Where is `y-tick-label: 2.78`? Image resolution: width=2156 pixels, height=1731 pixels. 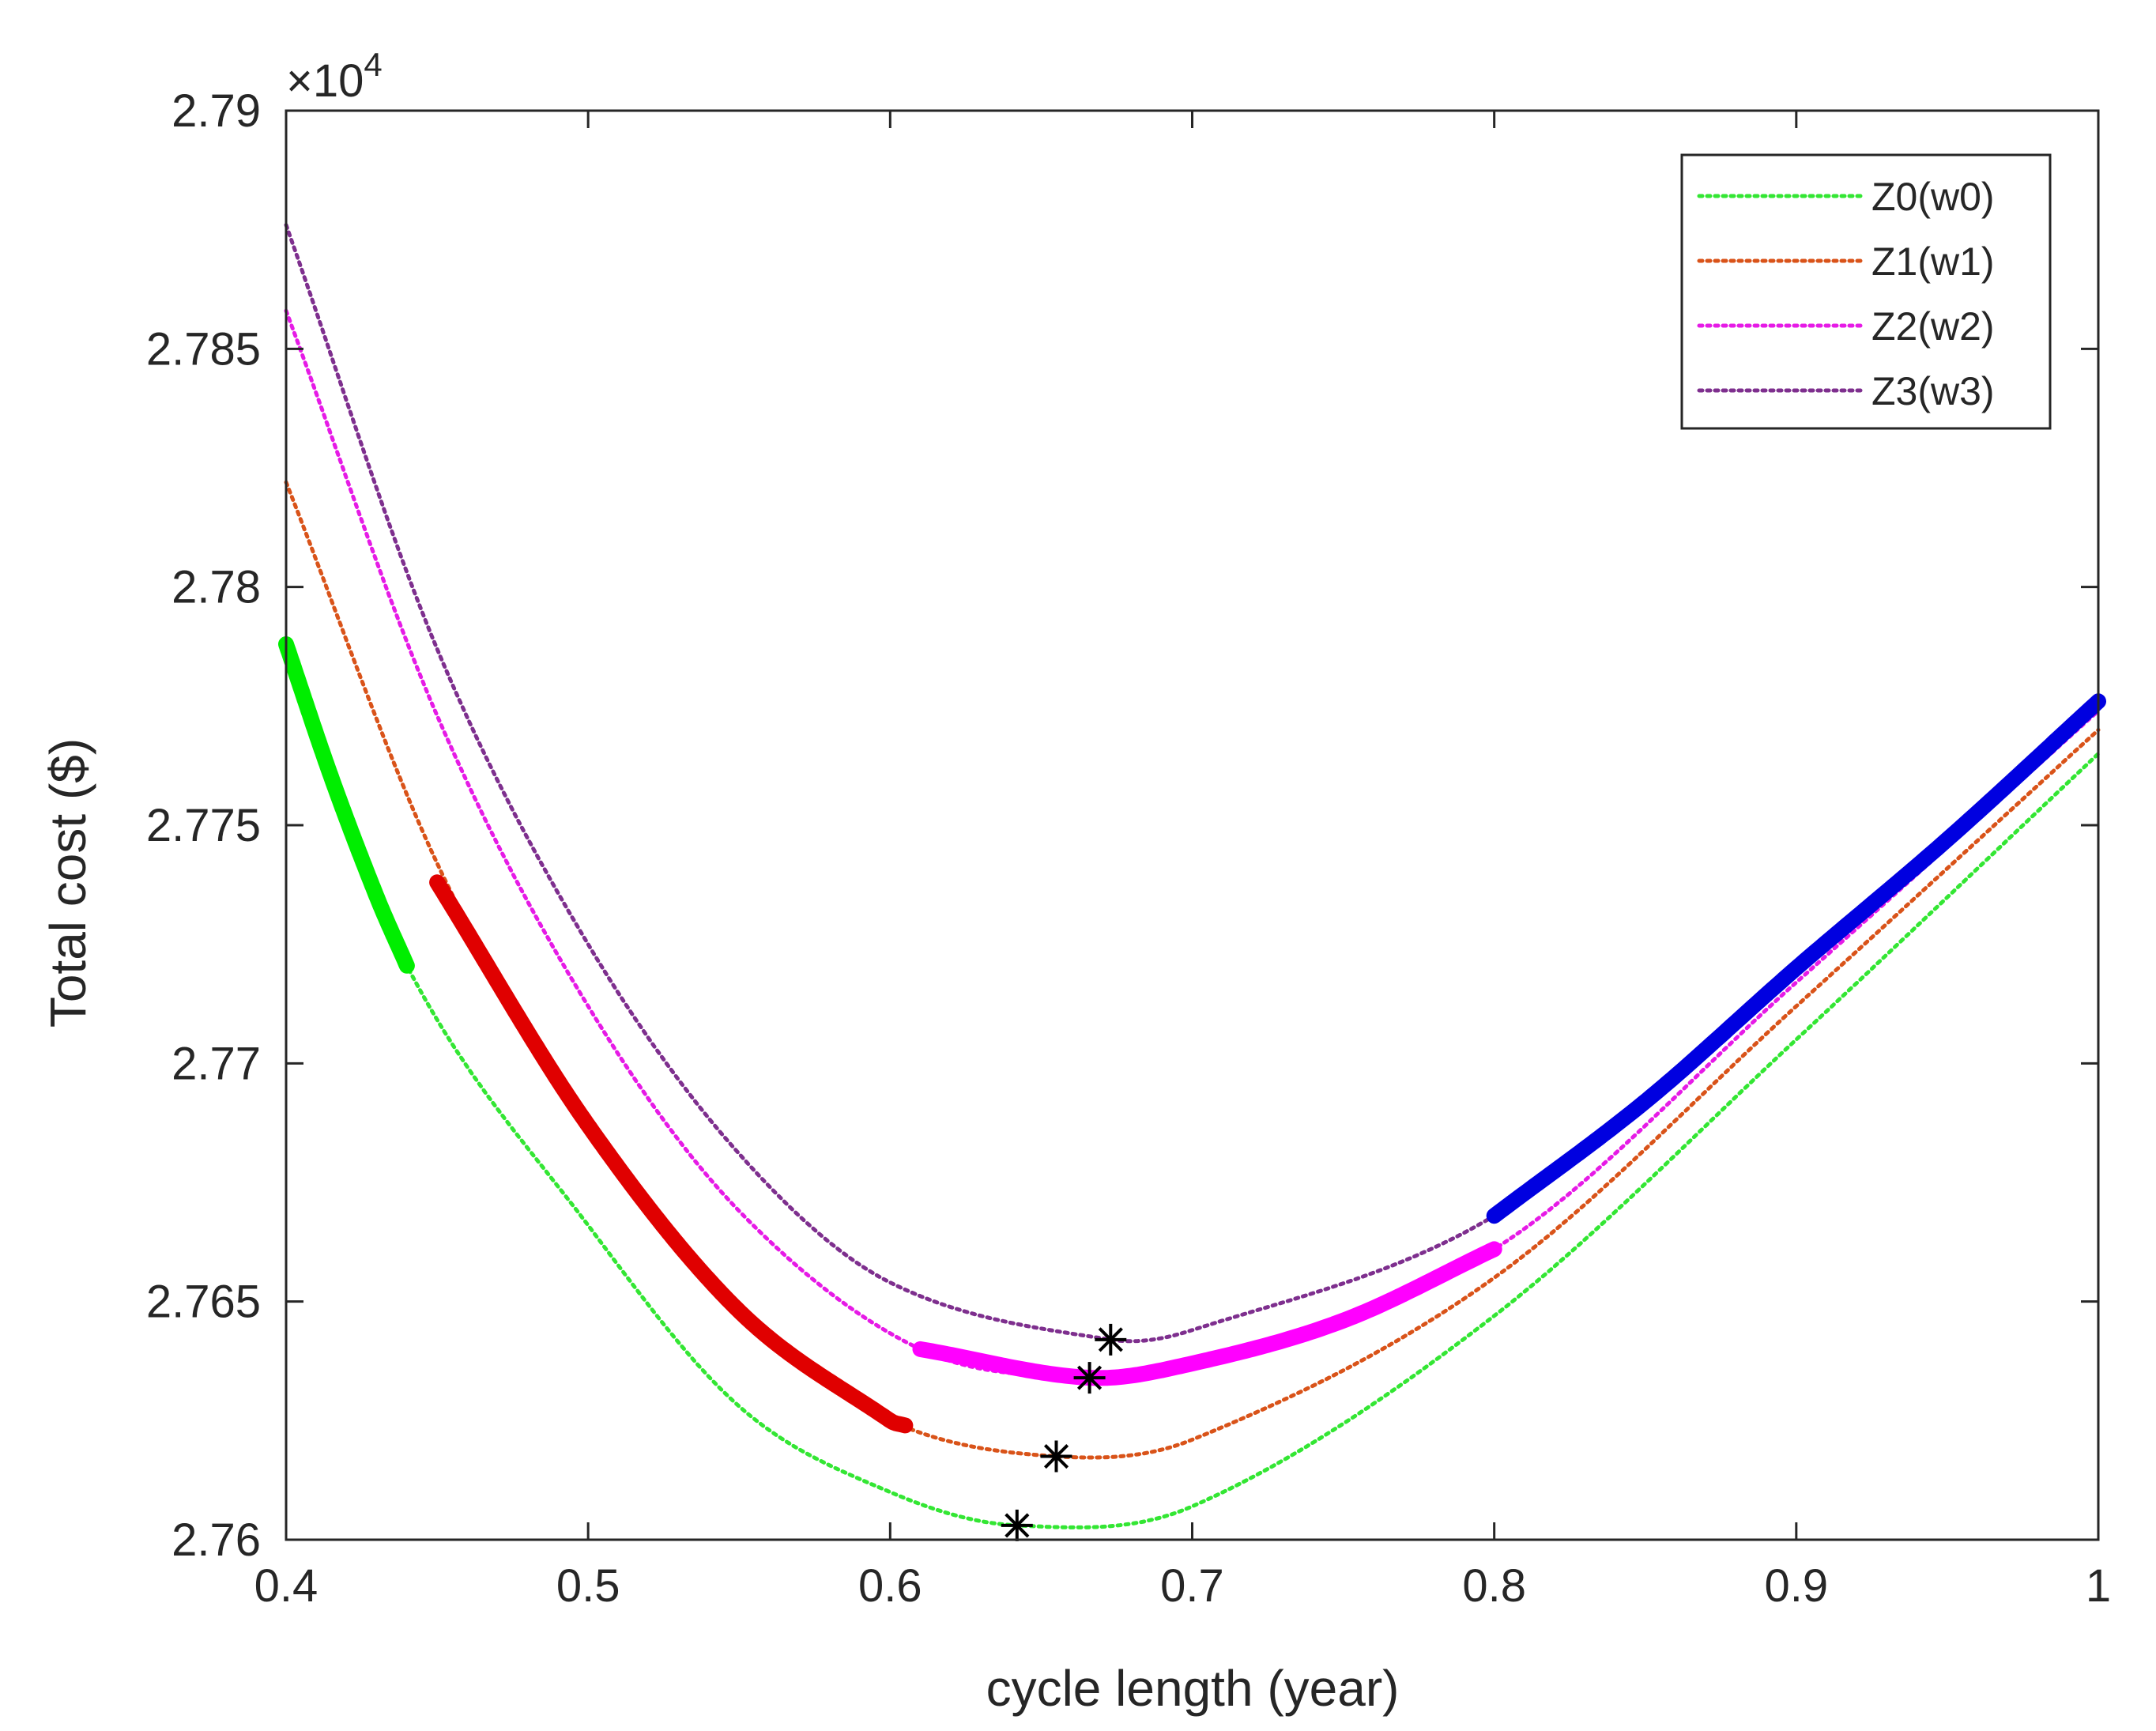
y-tick-label: 2.78 is located at coordinates (216, 587).